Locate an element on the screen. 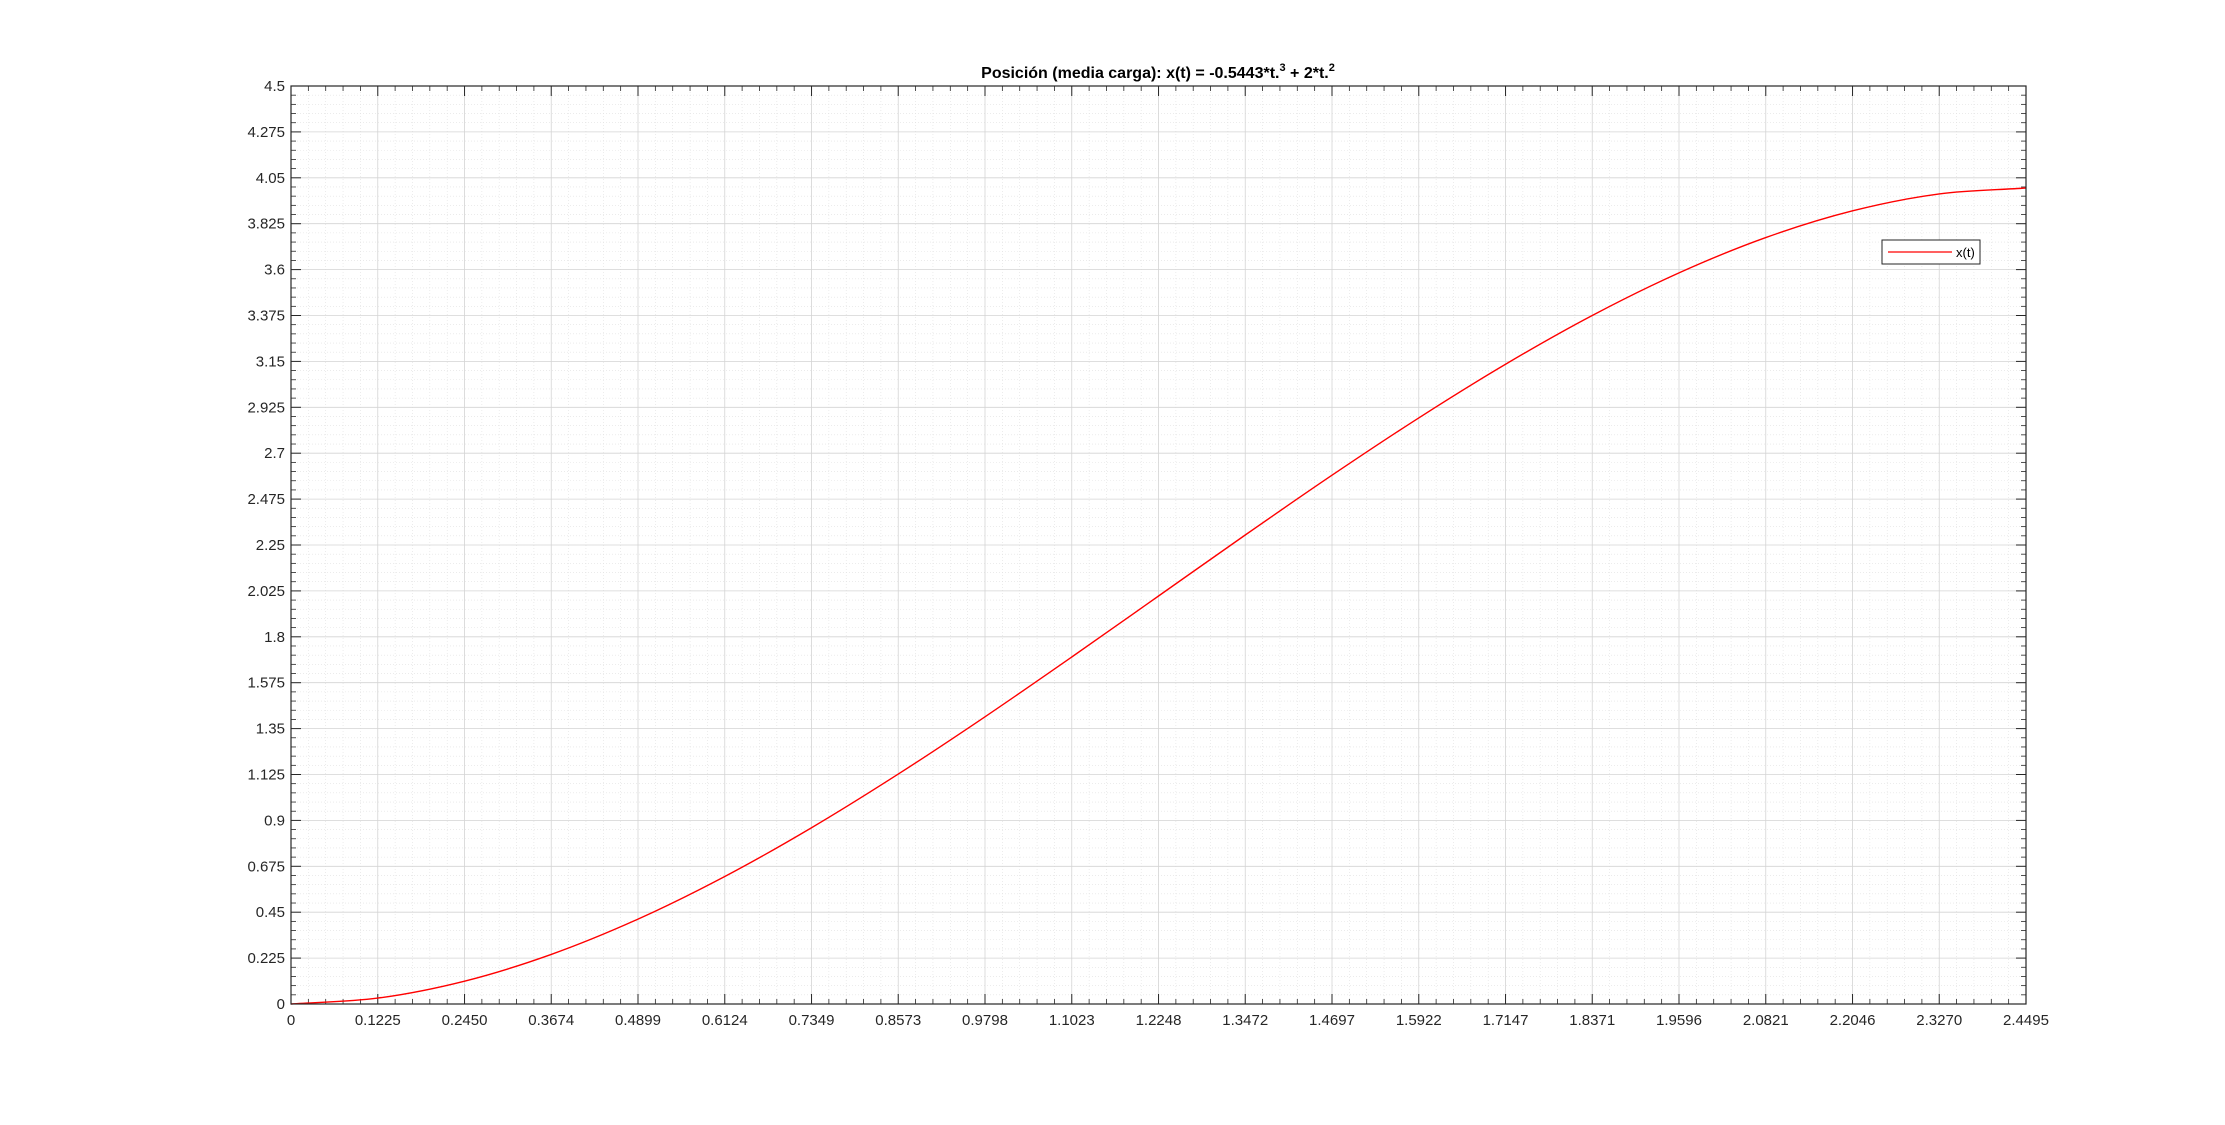 This screenshot has width=2225, height=1125. y-tick-label: 2.475 is located at coordinates (266, 499).